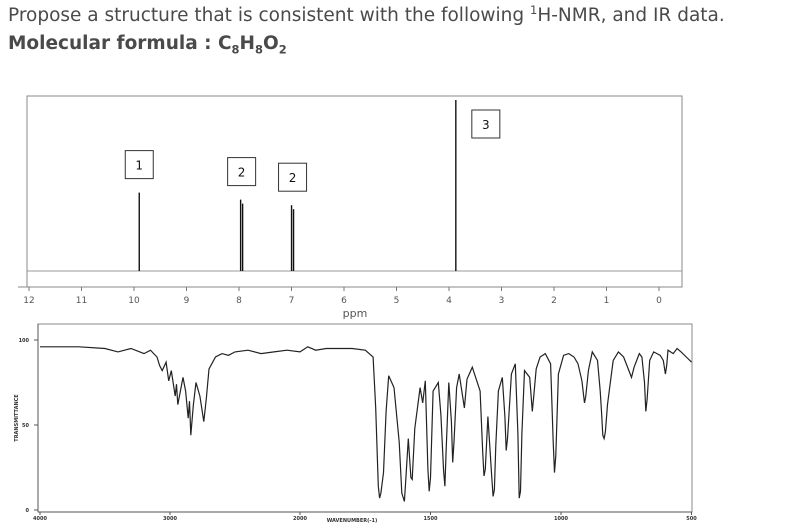 Image resolution: width=785 pixels, height=529 pixels. I want to click on nmr-x-ticks: 12 11 10 9 8 7 6 5 4 3 2 1 0, so click(342, 296).